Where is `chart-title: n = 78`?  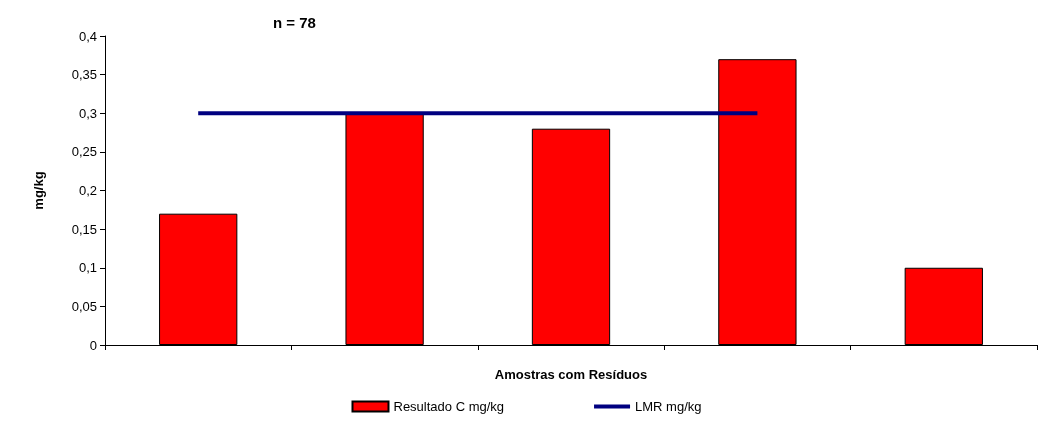
chart-title: n = 78 is located at coordinates (294, 22).